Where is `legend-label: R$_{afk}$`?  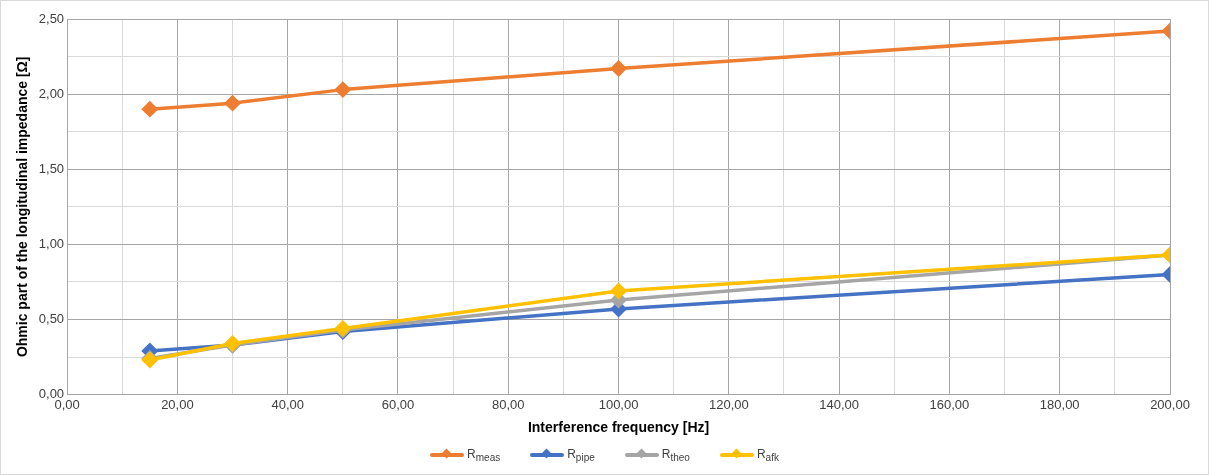
legend-label: R$_{afk}$ is located at coordinates (767, 455).